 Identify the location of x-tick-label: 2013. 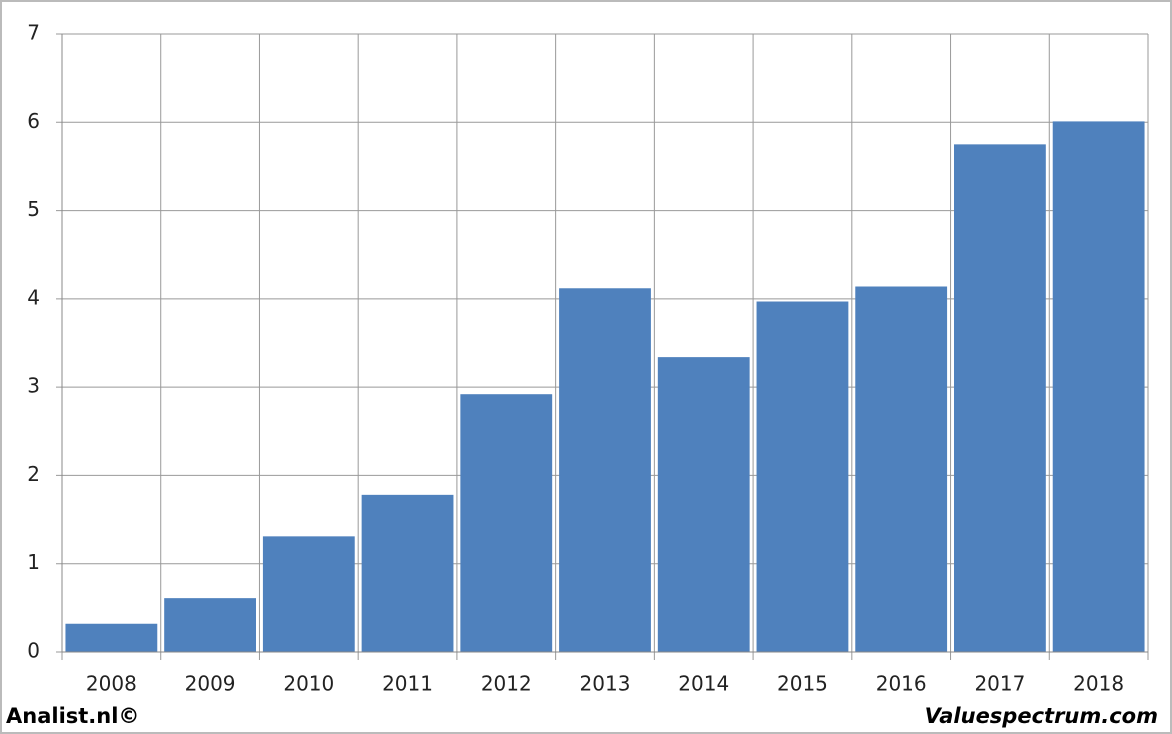
(605, 684).